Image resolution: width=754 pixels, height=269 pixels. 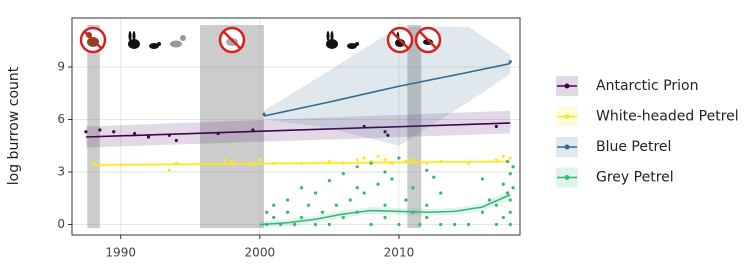 What do you see at coordinates (93, 126) in the screenshot?
I see `eradication-period` at bounding box center [93, 126].